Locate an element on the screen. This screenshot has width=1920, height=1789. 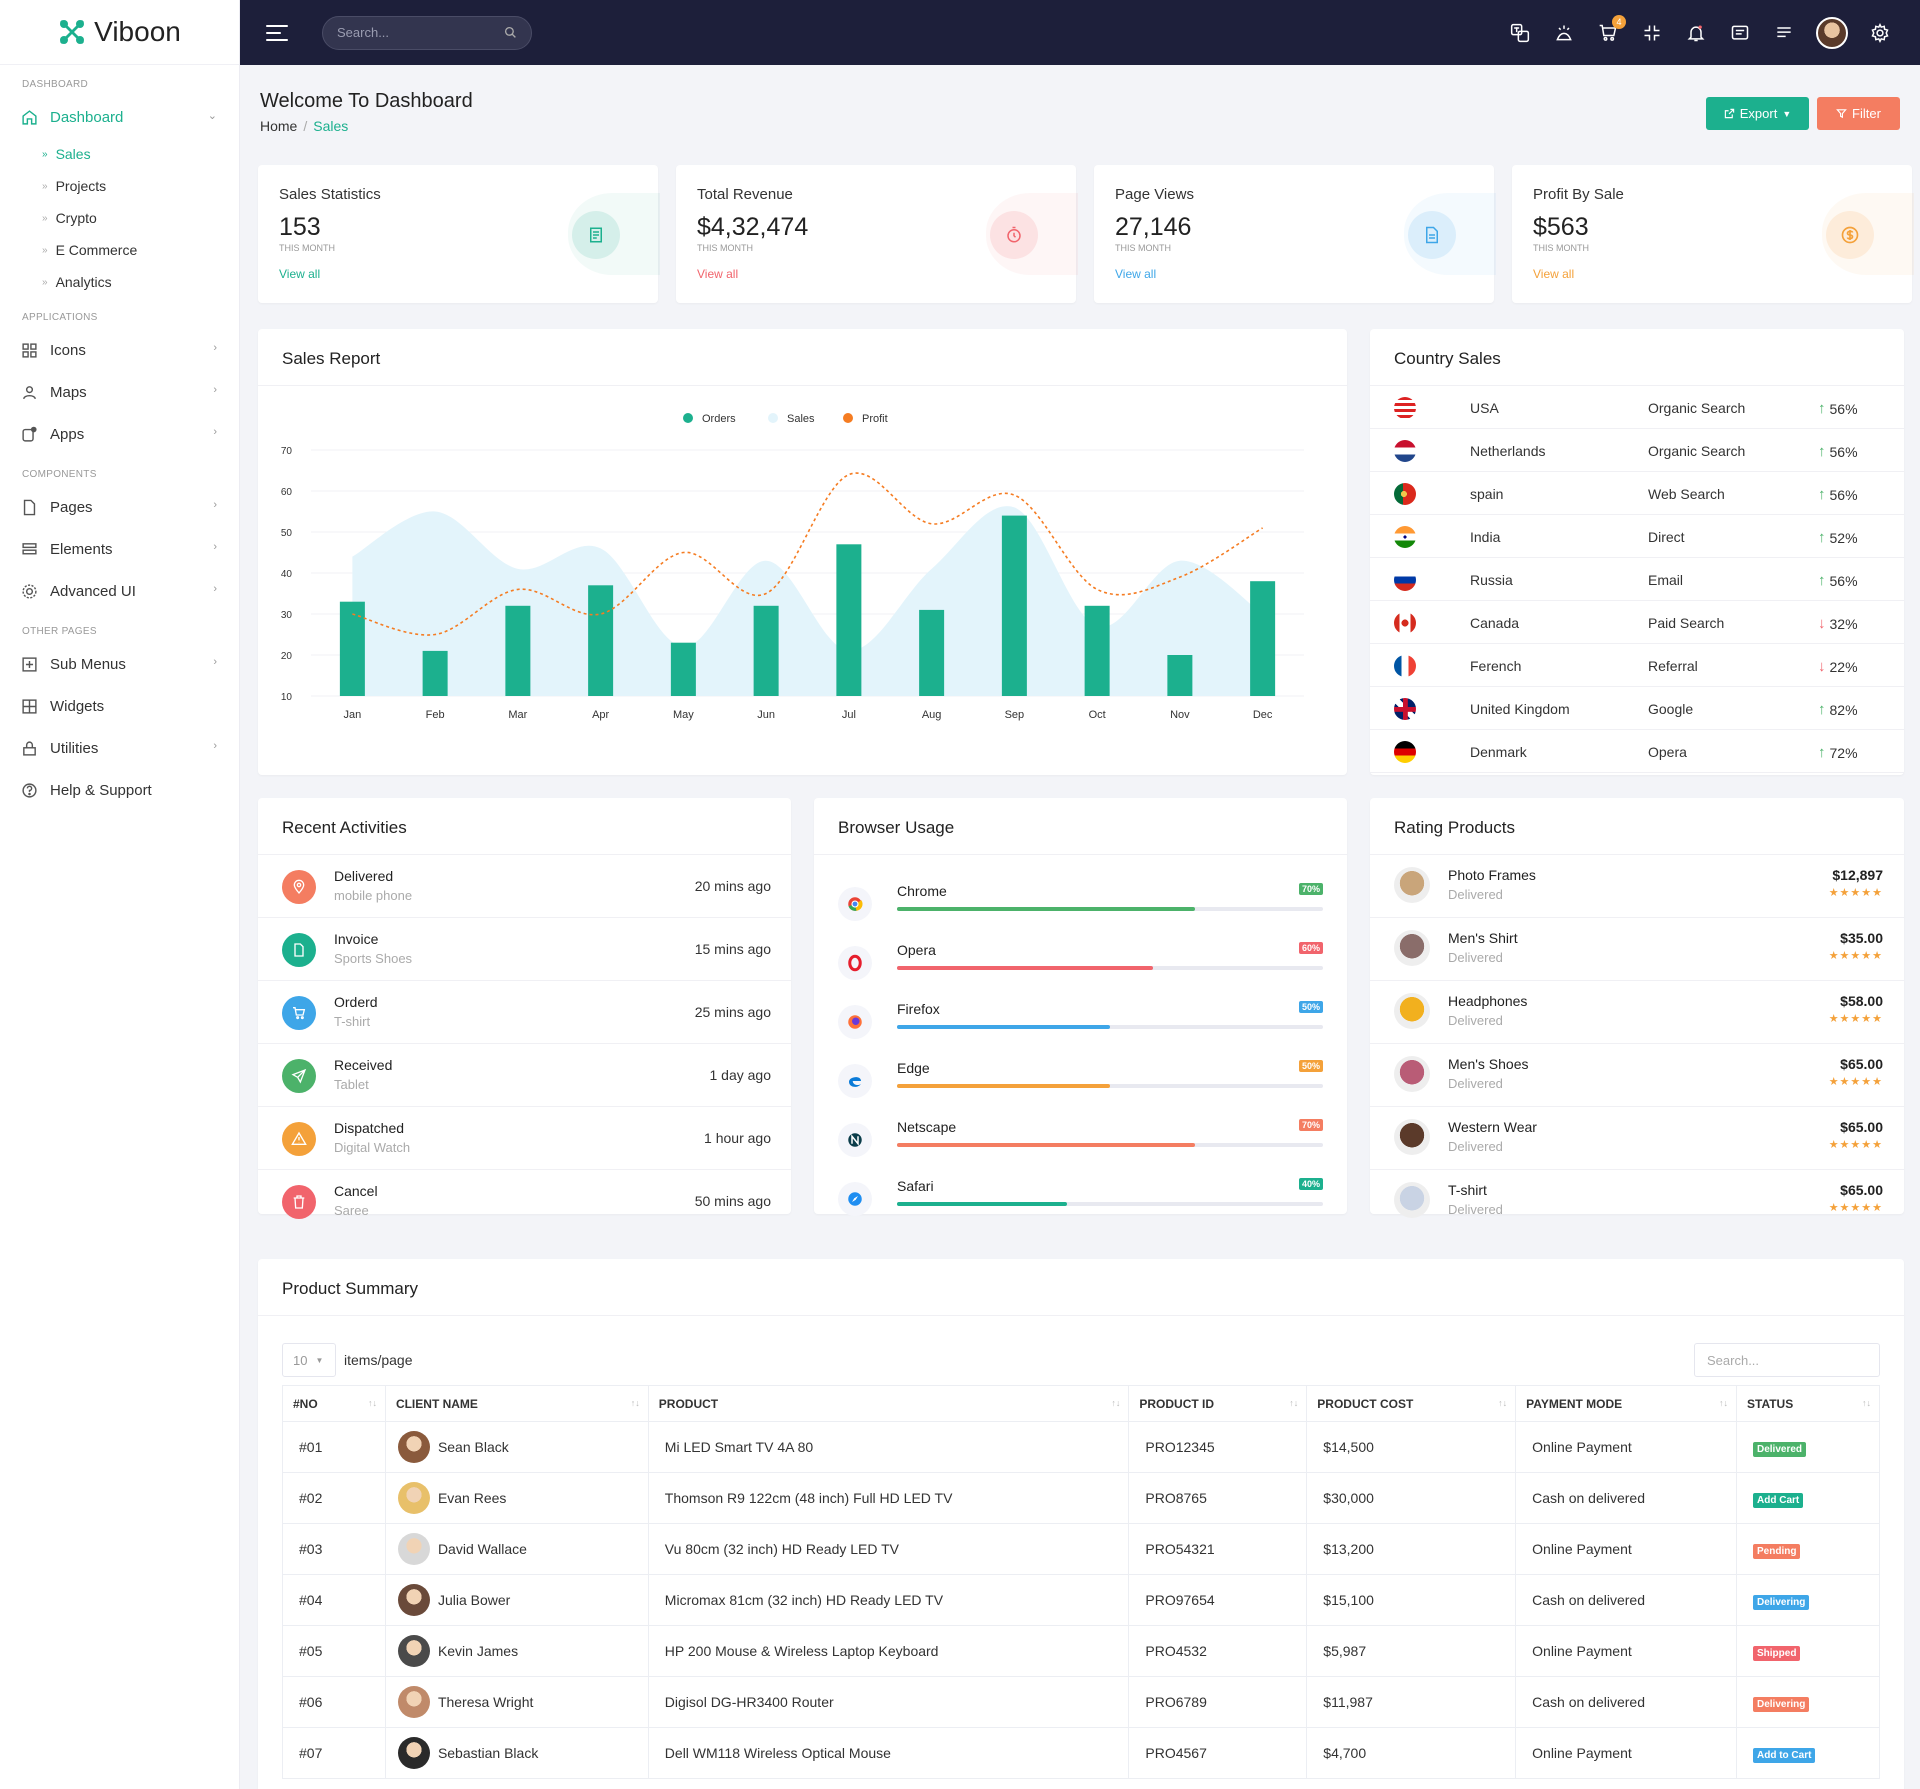
theme-icon is located at coordinates (1564, 33).